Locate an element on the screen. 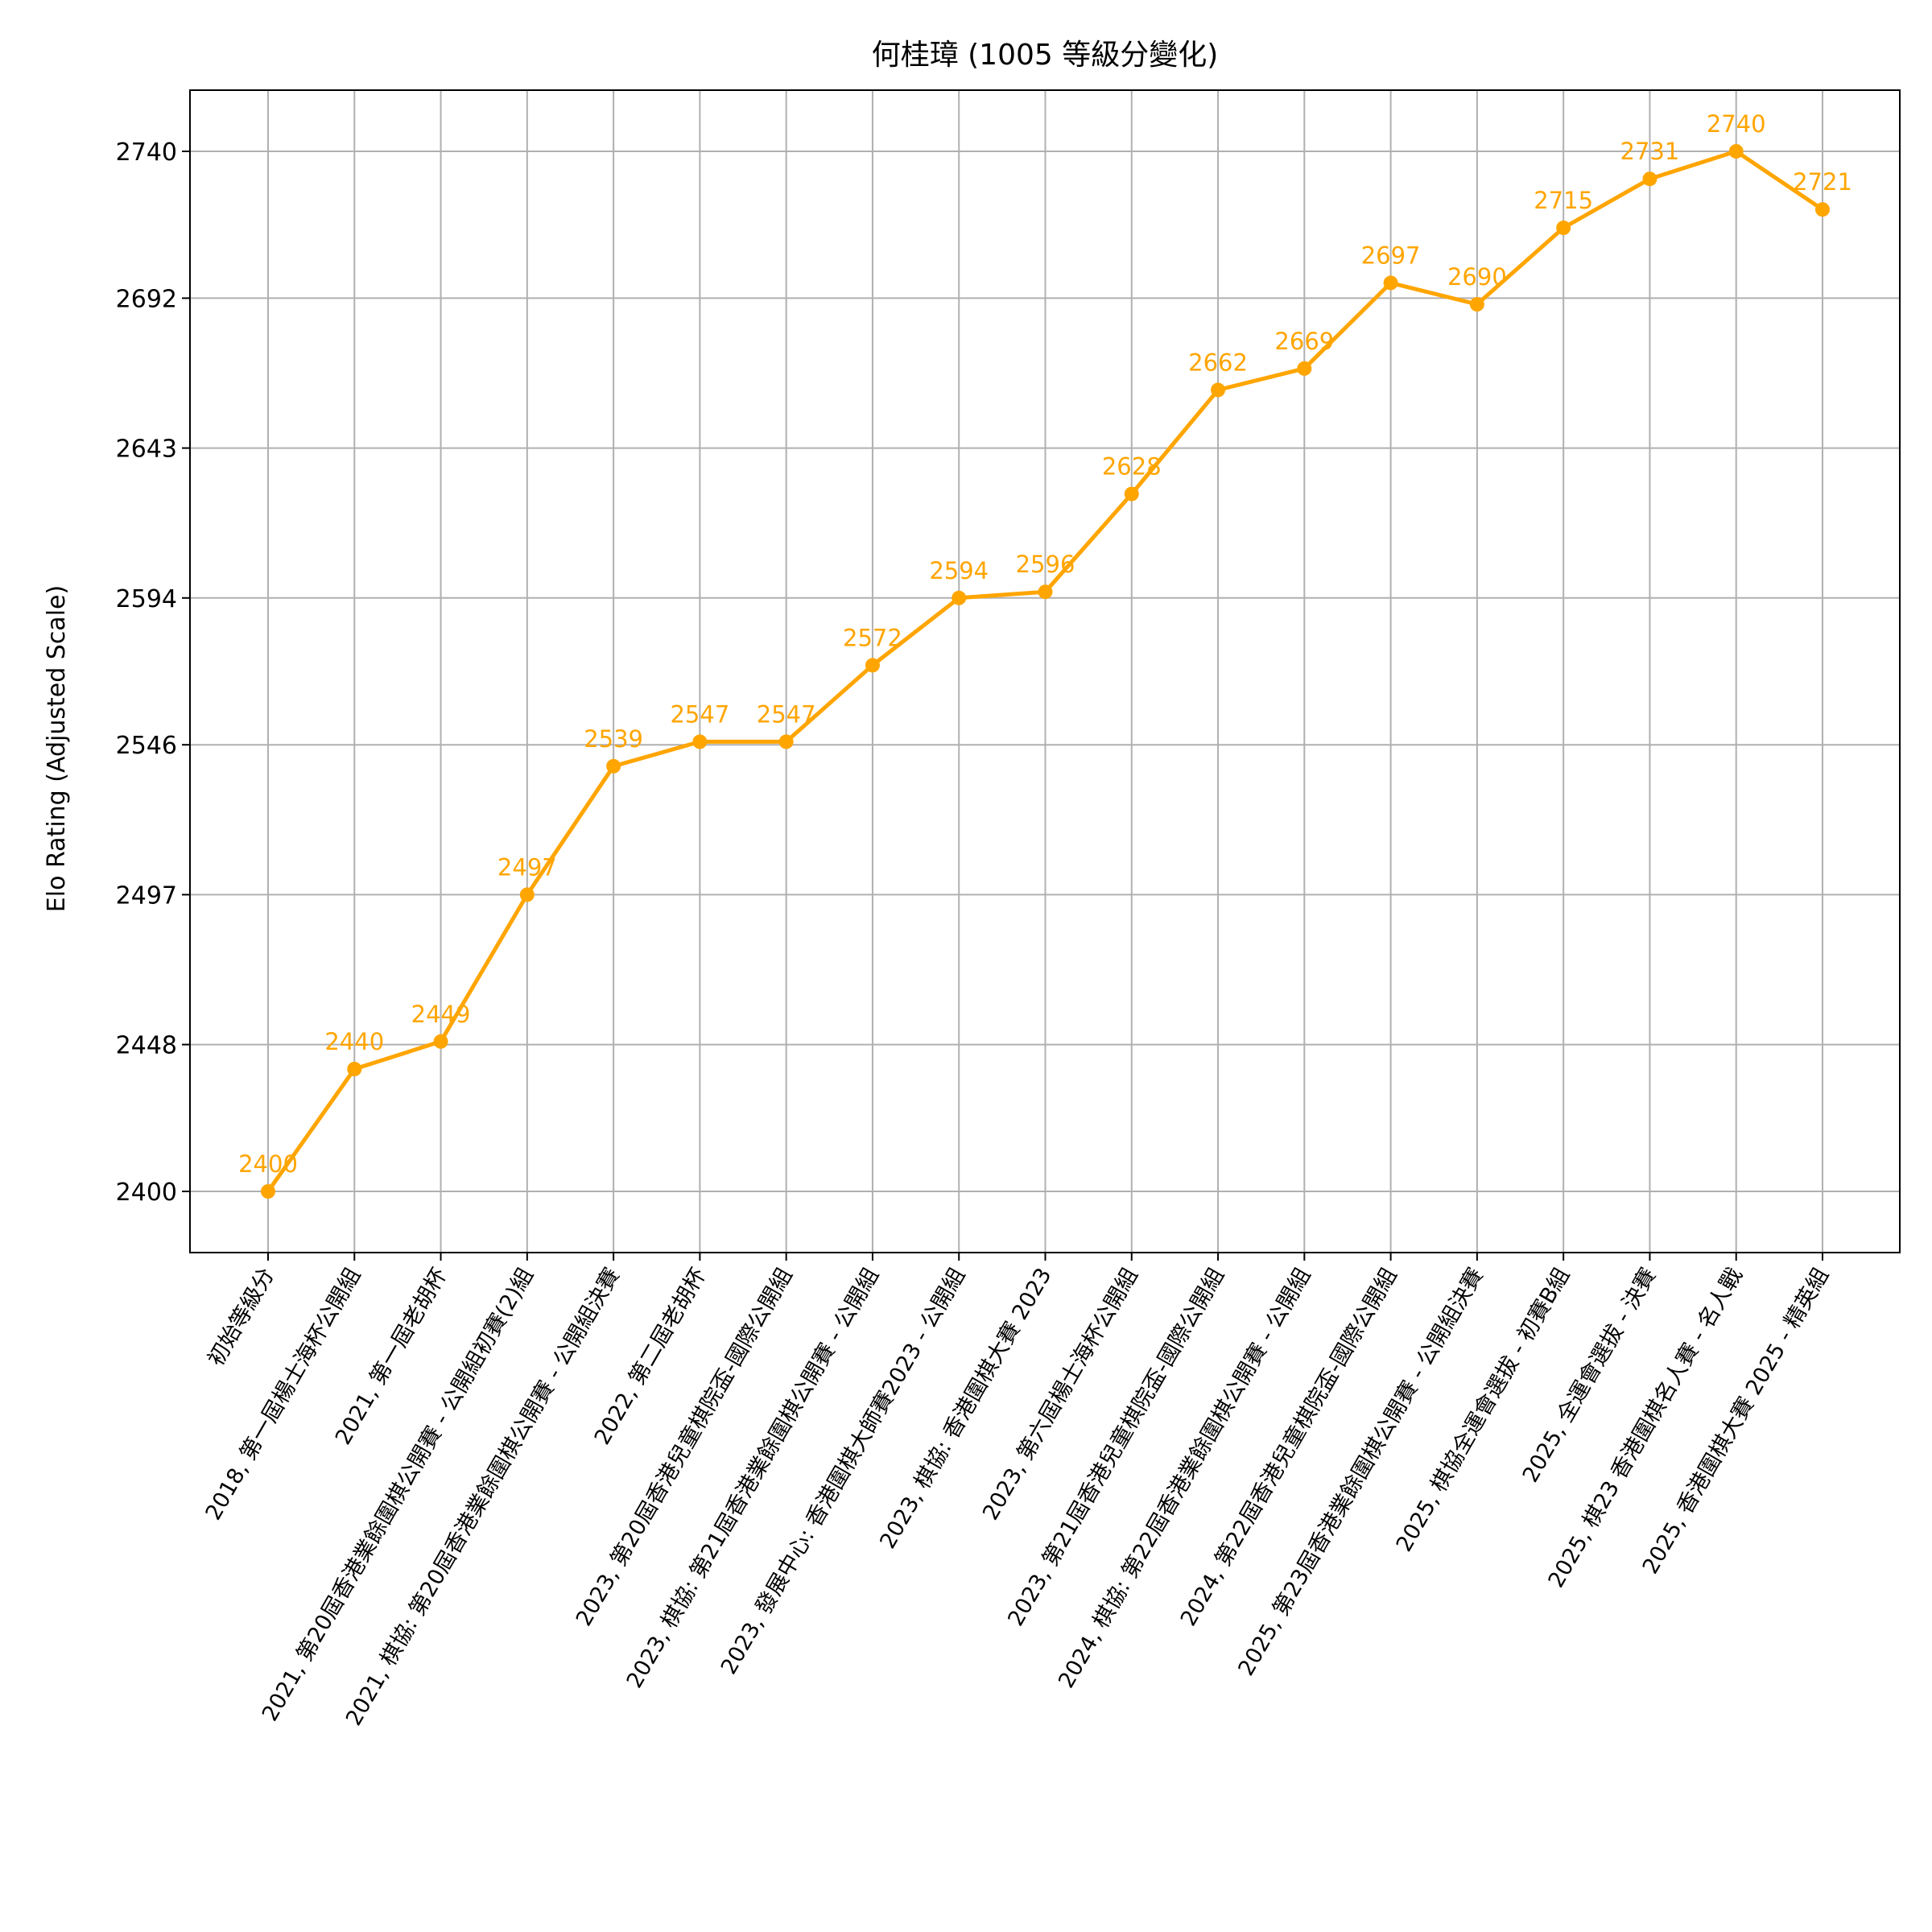  x-tick-label: 2023, 棋協: 香港圍棋大賽 2023 is located at coordinates (966, 1408).